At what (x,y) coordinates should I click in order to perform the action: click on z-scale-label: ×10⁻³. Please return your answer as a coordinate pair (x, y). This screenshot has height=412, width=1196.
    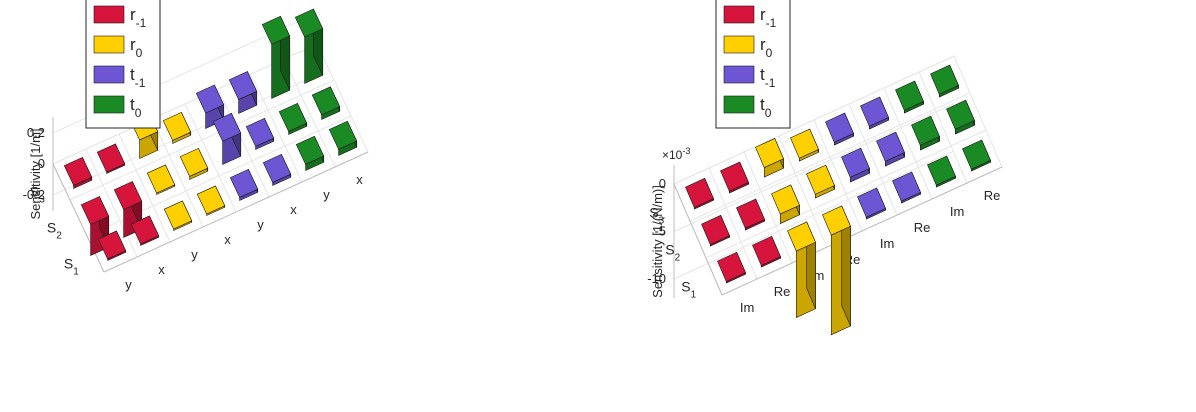
    Looking at the image, I should click on (676, 154).